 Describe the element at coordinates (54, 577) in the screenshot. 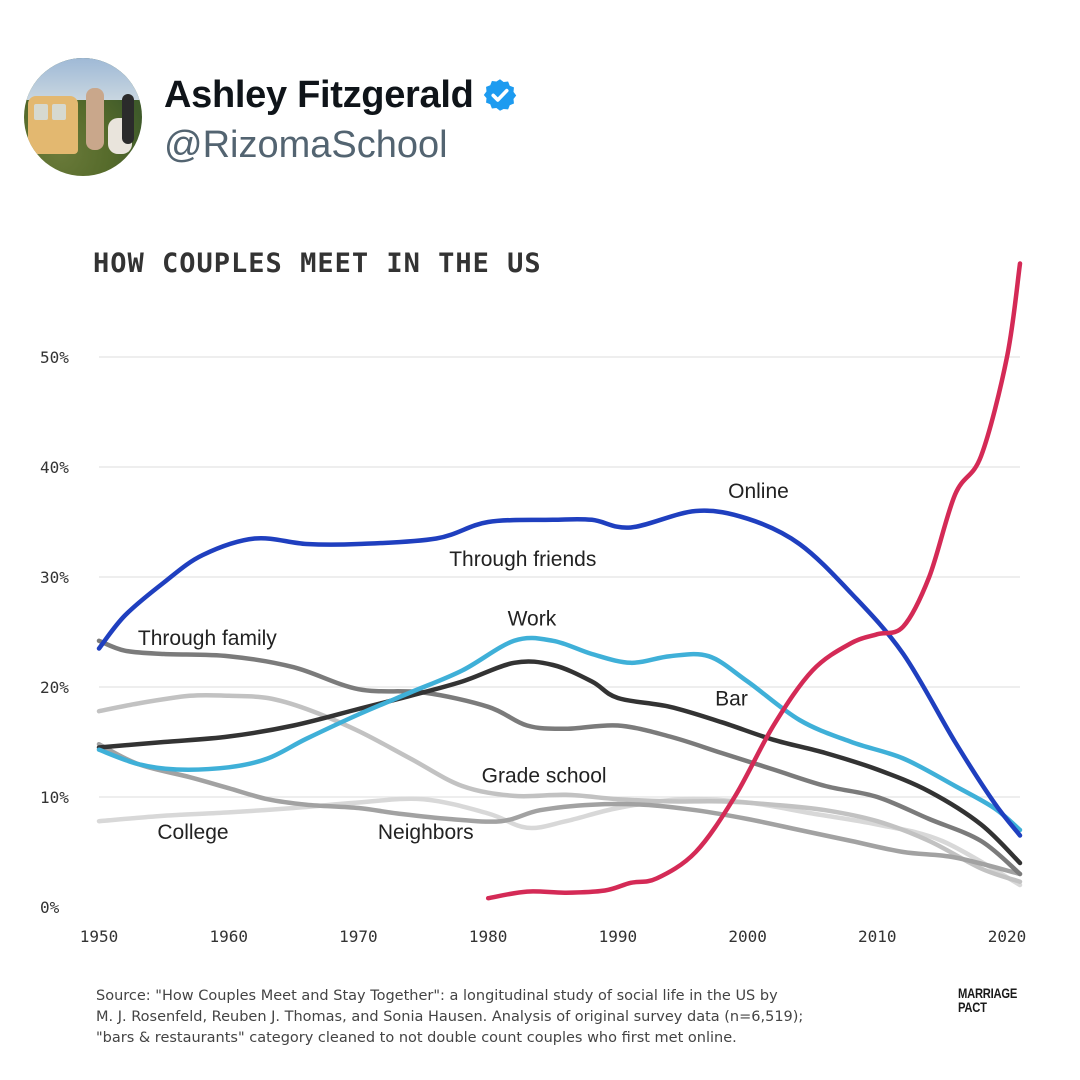

I see `y-tick-label: 30%` at that location.